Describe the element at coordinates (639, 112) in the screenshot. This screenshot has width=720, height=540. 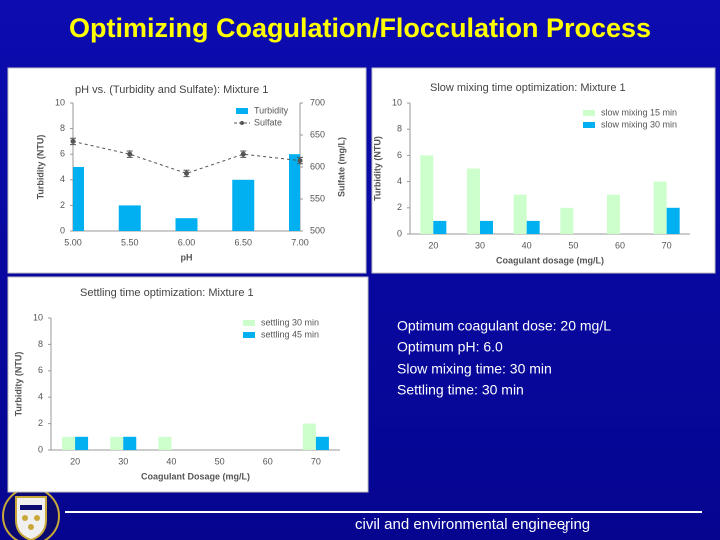
I see `legend-label: slow mixing 15 min` at that location.